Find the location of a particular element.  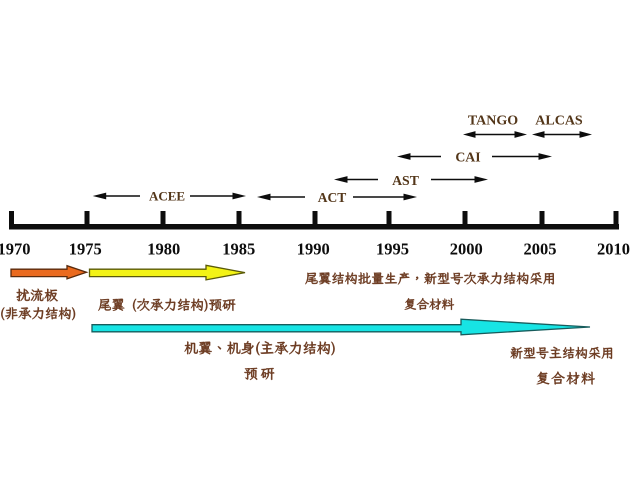

svg-text: ALCAS is located at coordinates (559, 121).